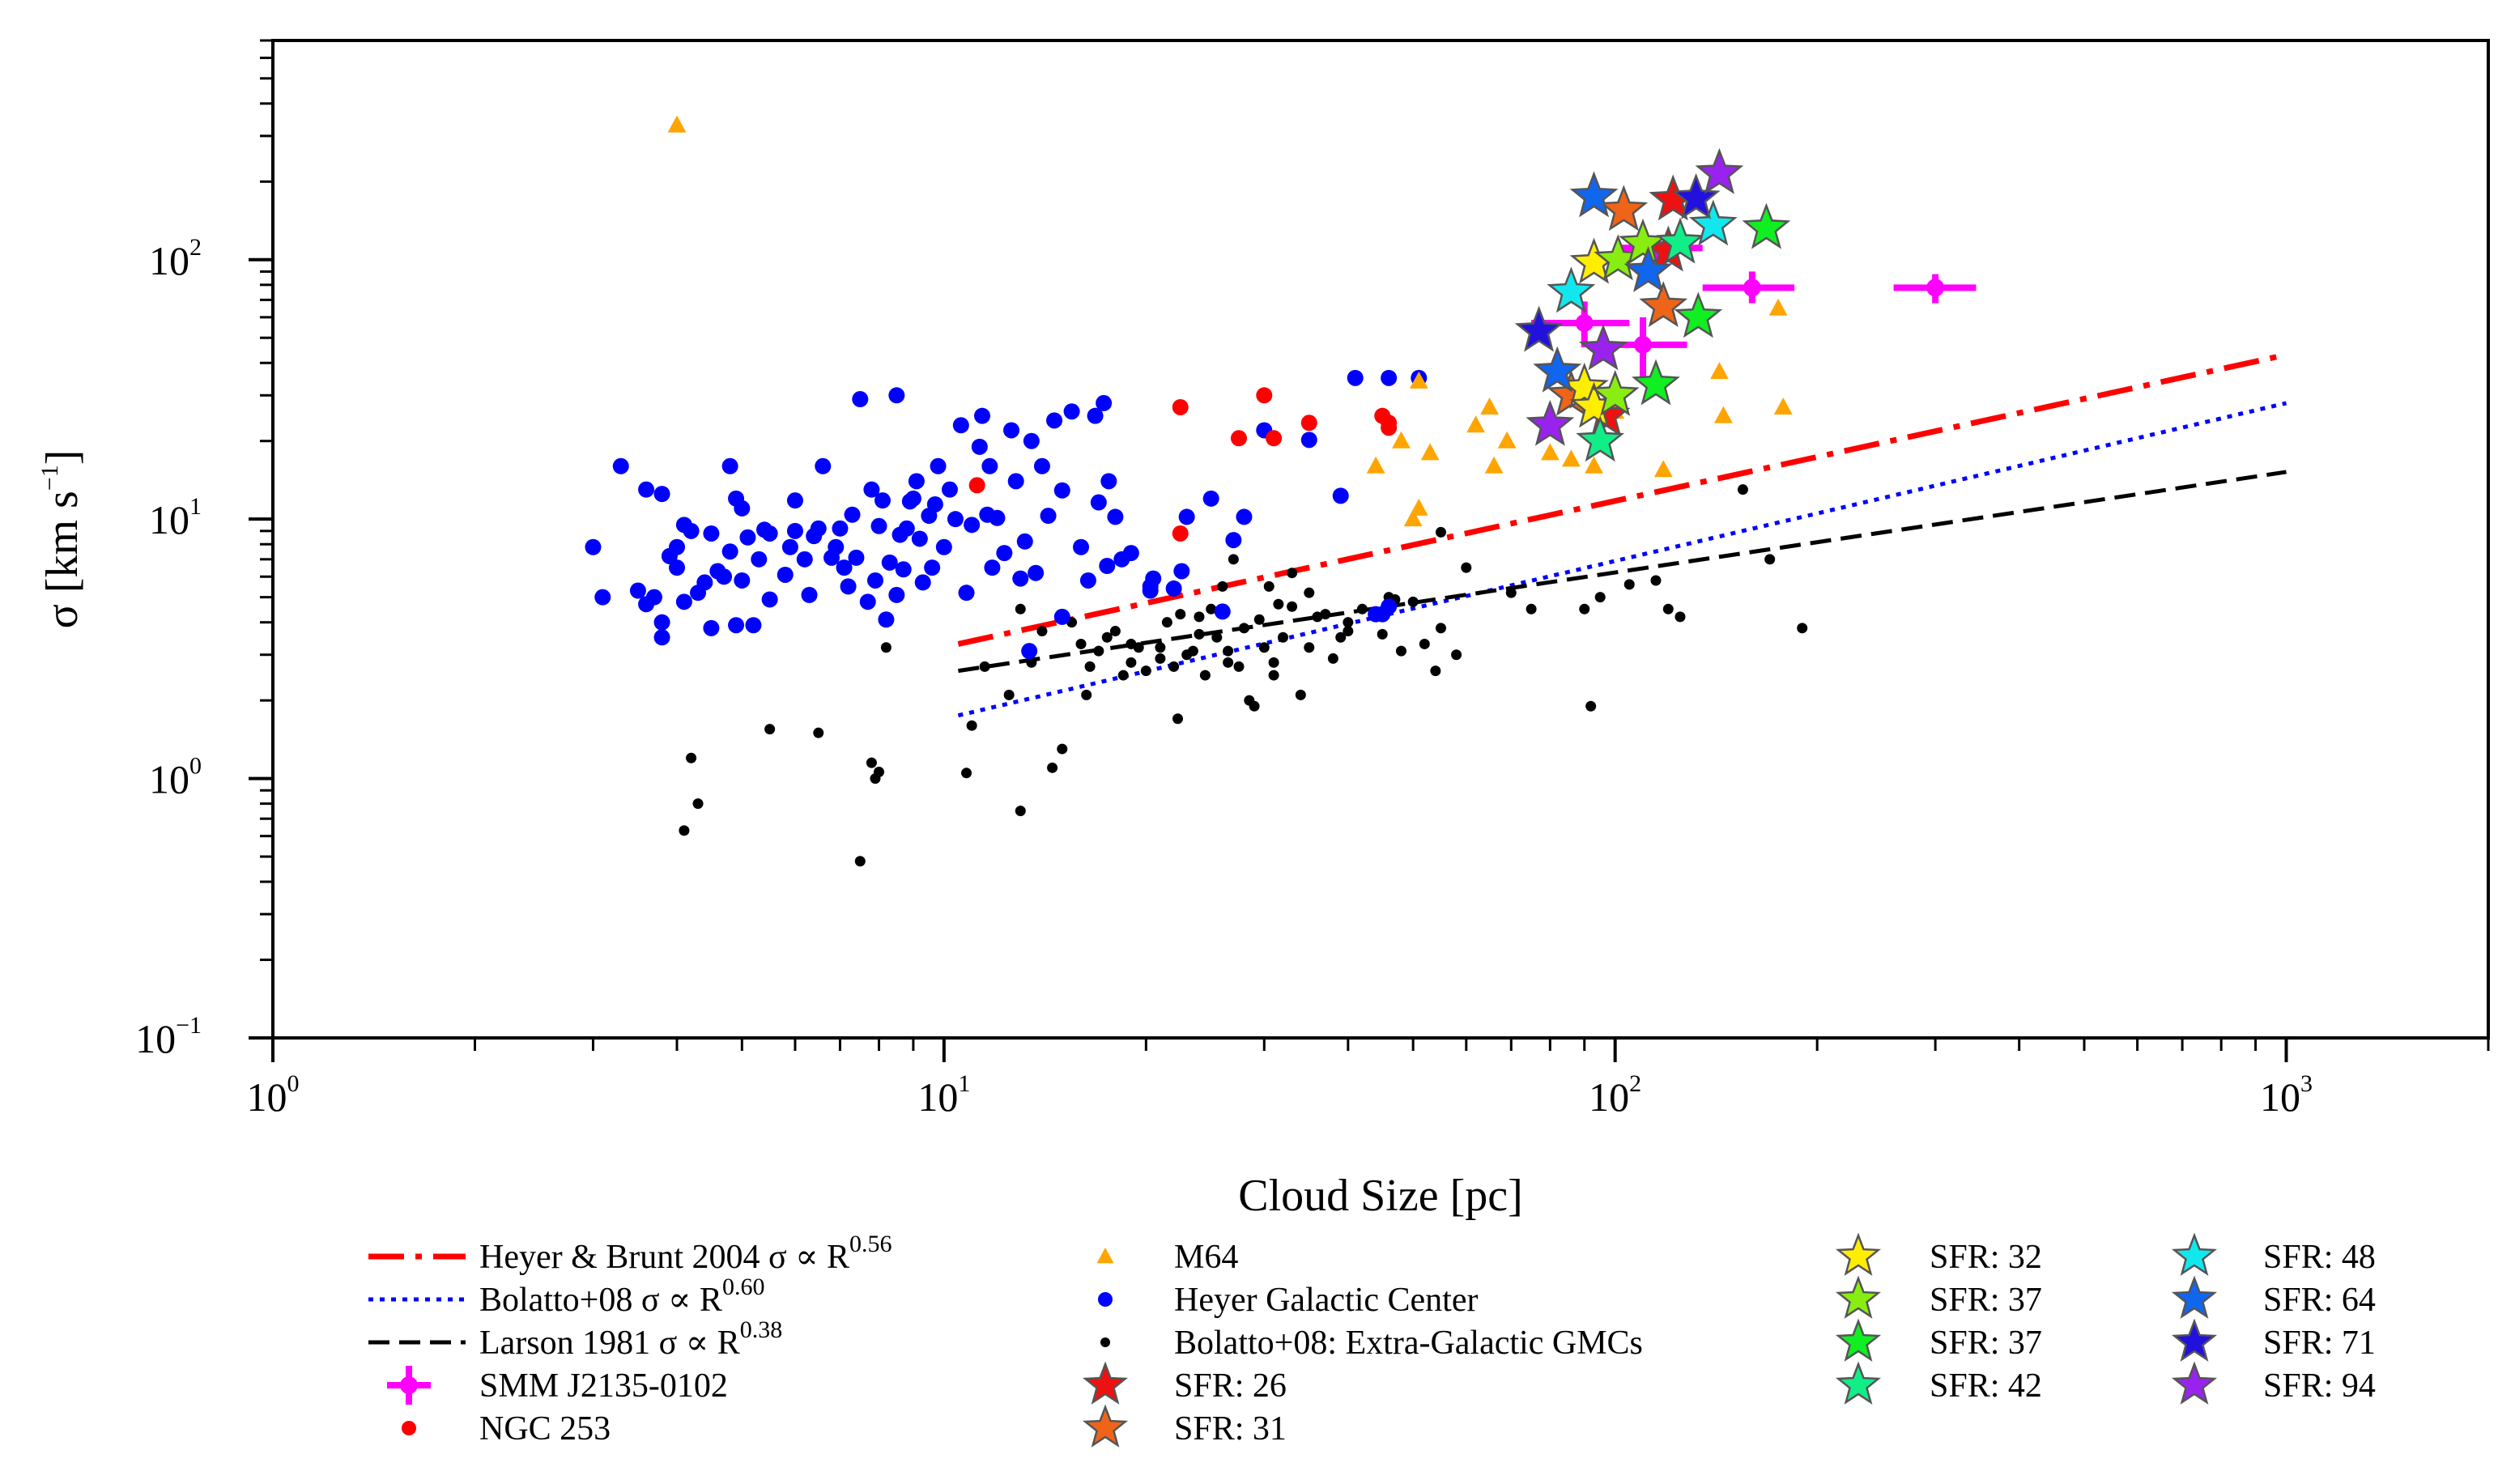 The image size is (2515, 1484). What do you see at coordinates (1935, 289) in the screenshot?
I see `smm-j2135-point` at bounding box center [1935, 289].